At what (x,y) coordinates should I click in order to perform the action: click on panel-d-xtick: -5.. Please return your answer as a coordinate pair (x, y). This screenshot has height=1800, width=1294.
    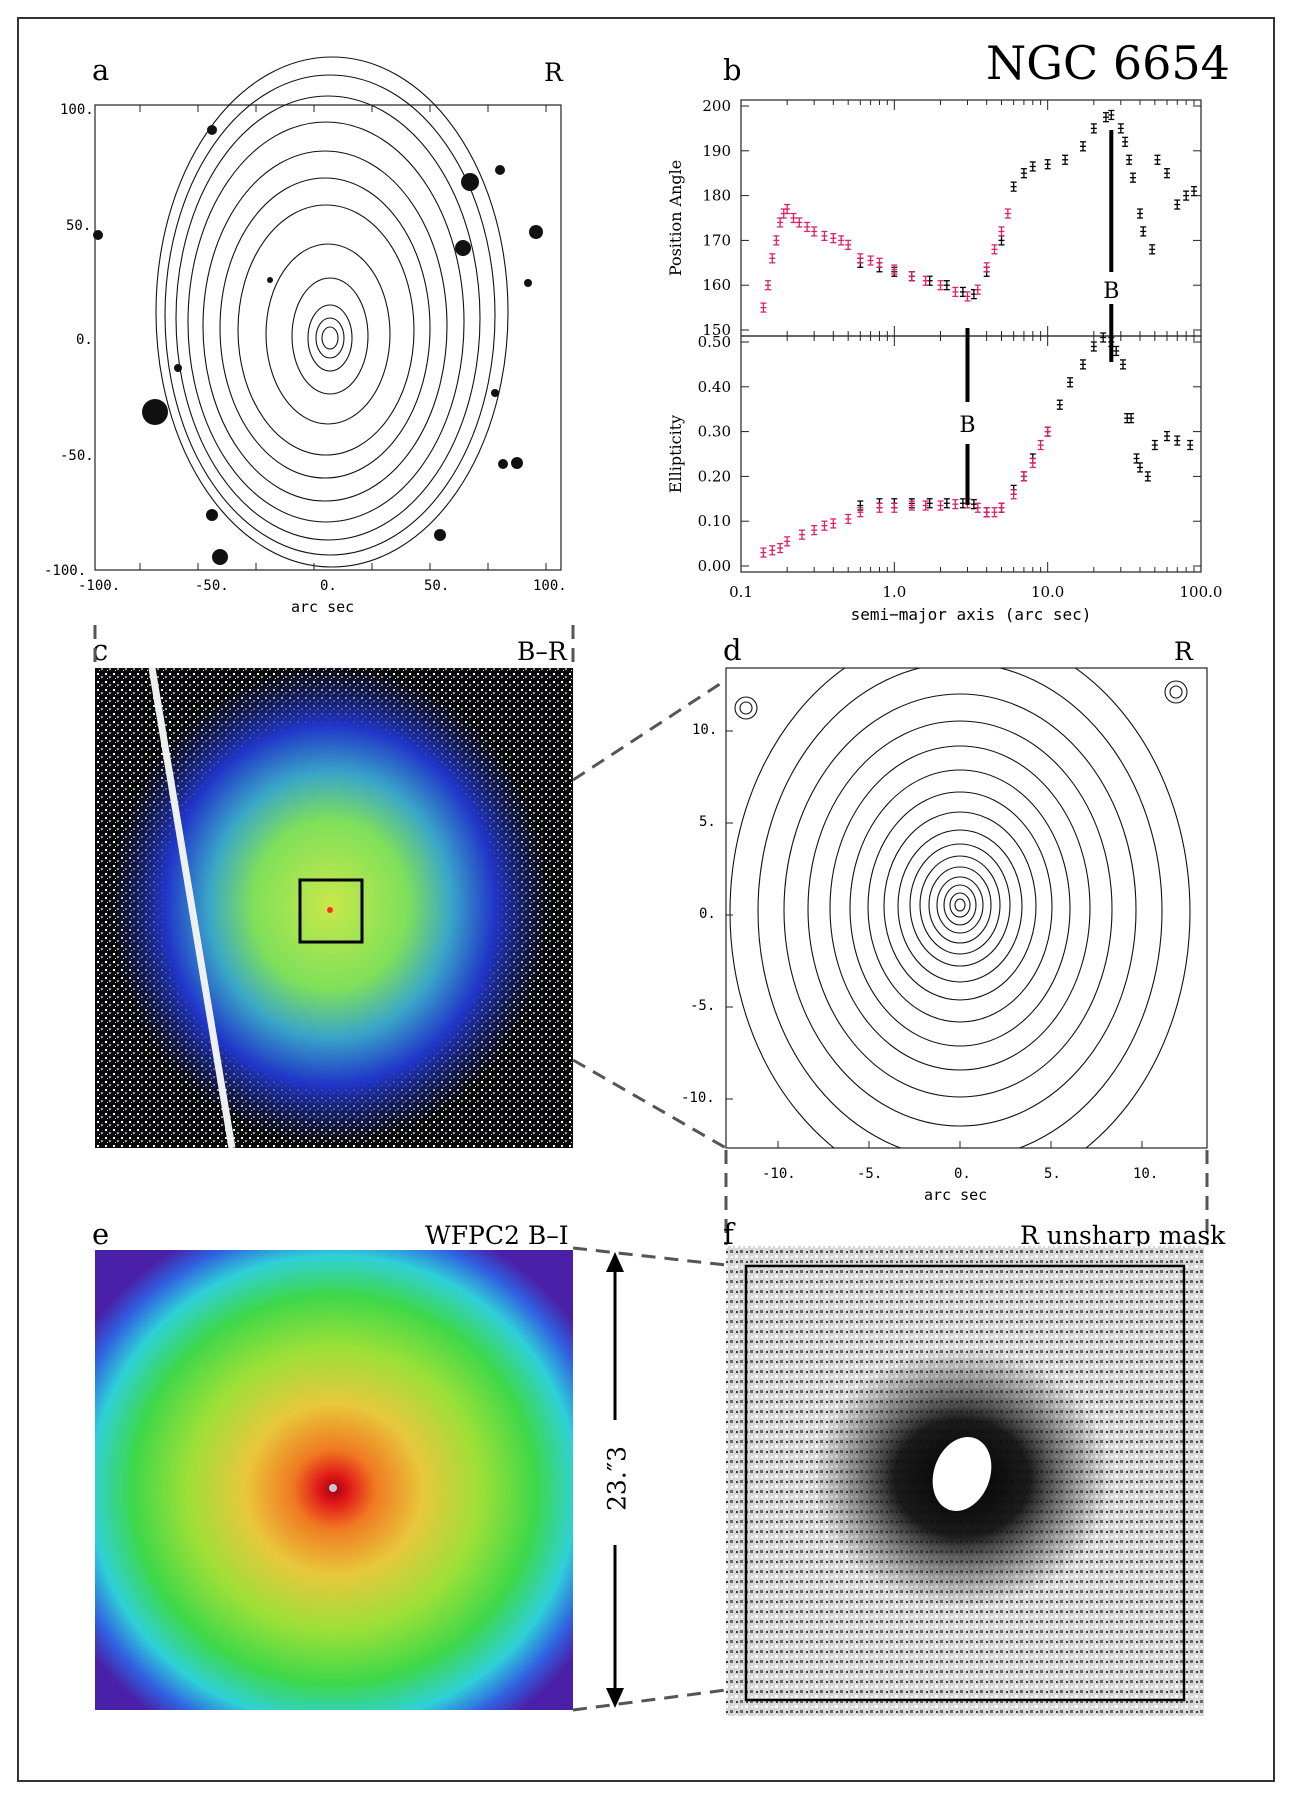
    Looking at the image, I should click on (870, 1174).